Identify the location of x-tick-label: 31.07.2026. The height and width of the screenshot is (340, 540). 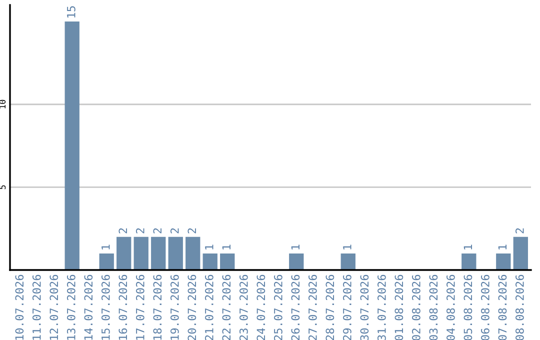
(381, 307).